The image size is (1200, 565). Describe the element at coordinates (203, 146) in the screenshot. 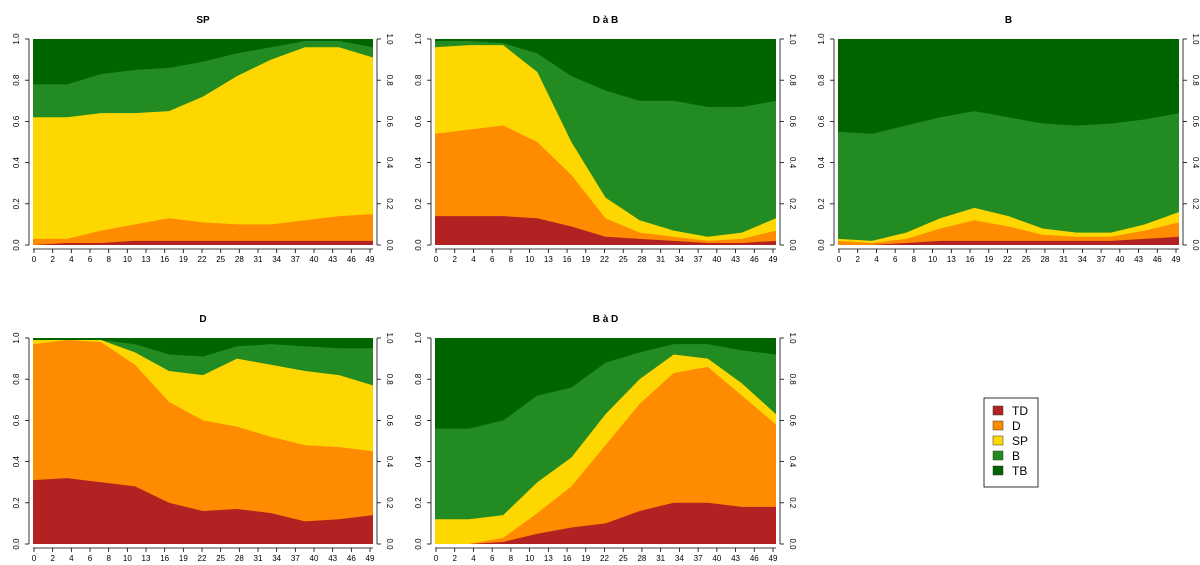

I see `area-SP` at that location.